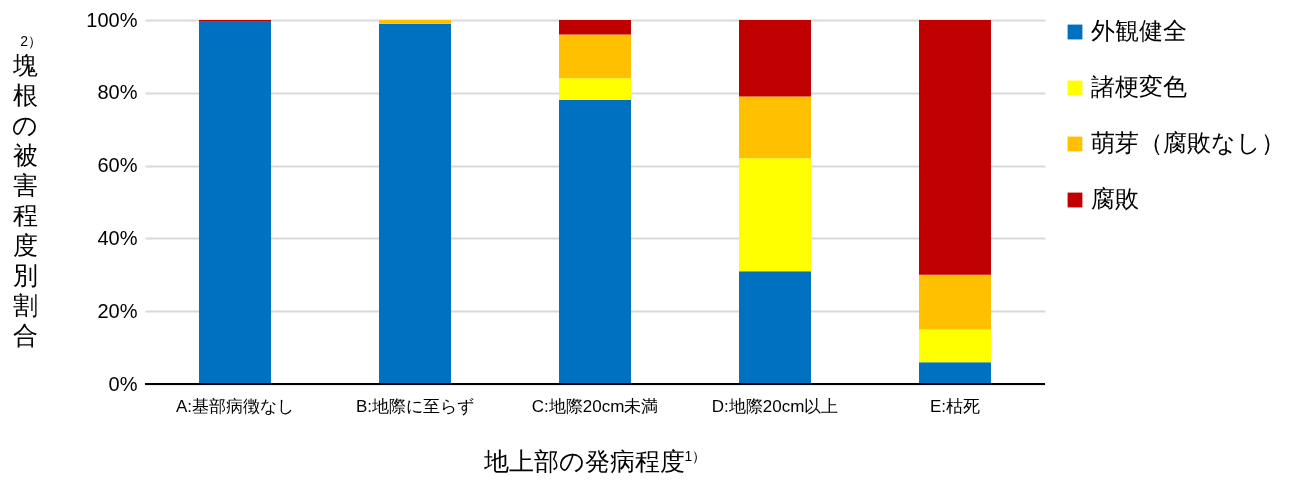  What do you see at coordinates (1139, 30) in the screenshot?
I see `legend-label: 外観健全` at bounding box center [1139, 30].